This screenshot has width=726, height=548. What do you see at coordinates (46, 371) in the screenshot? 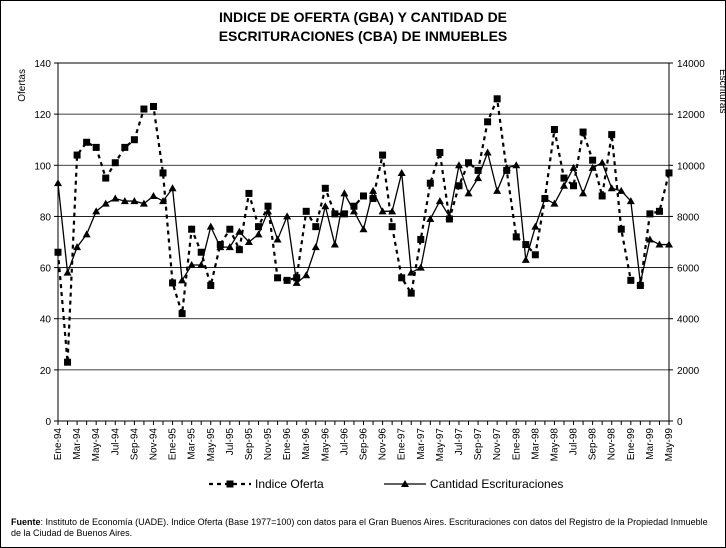
I see `y-tick-label: 20` at bounding box center [46, 371].